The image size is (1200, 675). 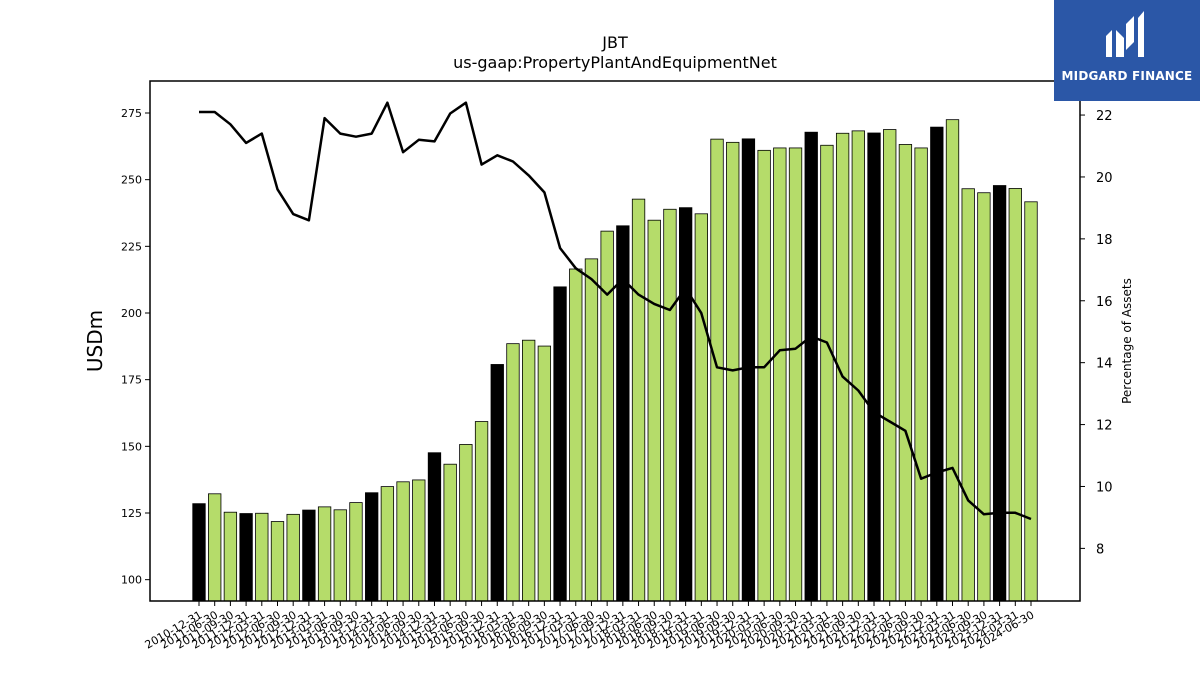 I want to click on y2-tick-label: 14, so click(x=1104, y=364).